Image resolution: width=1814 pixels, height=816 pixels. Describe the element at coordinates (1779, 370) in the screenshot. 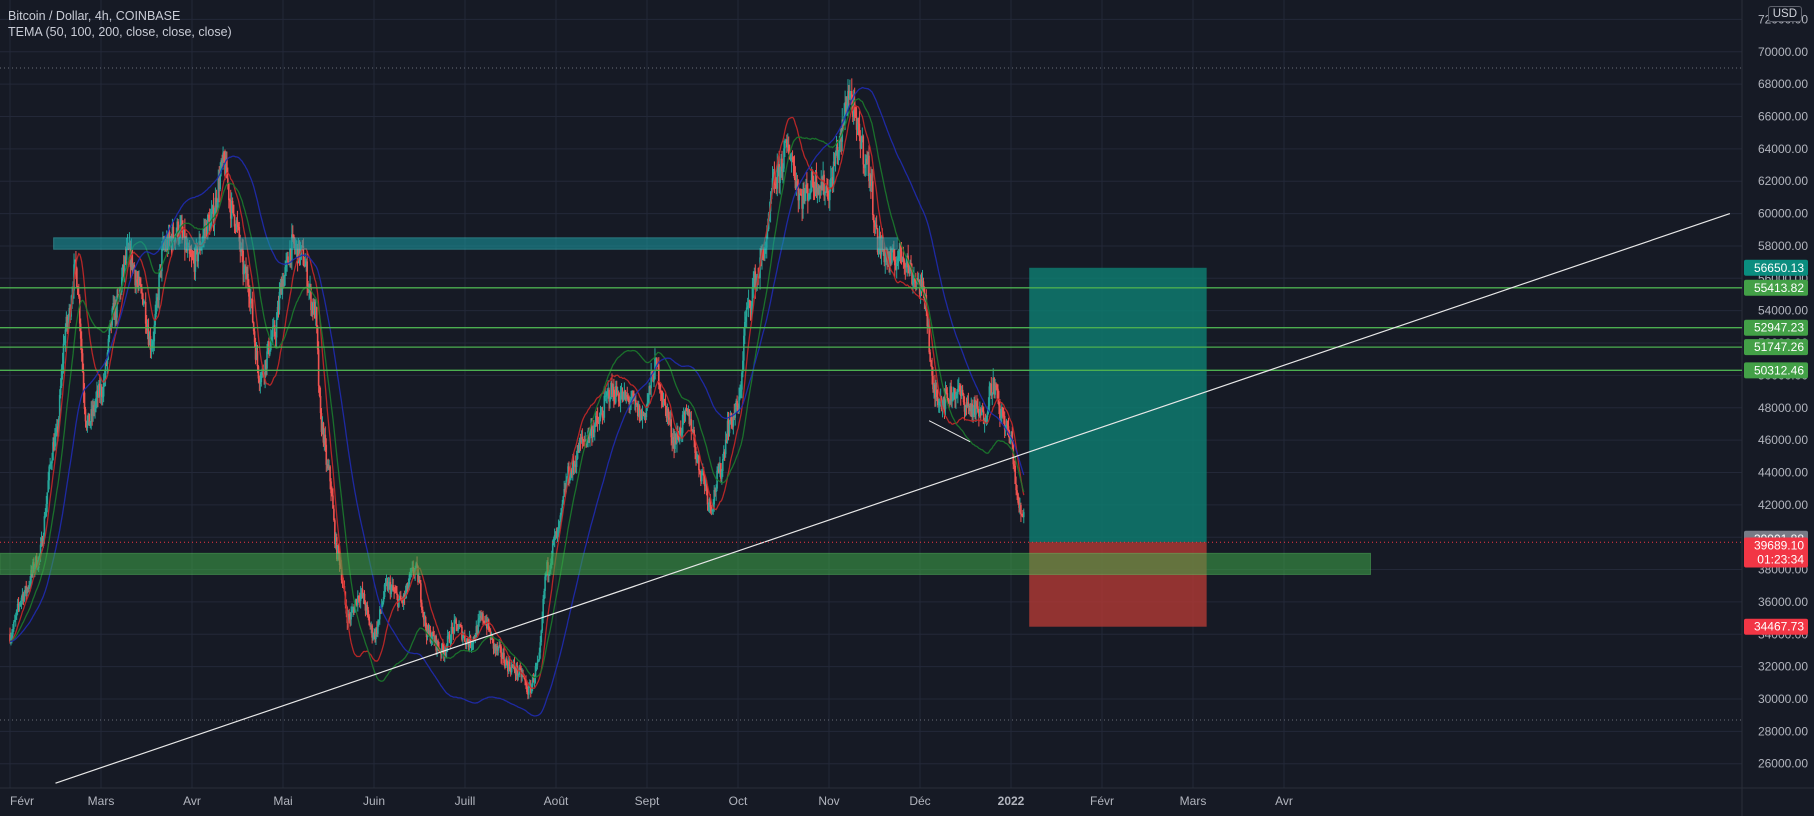

I see `level-price-tag: 50312.46` at that location.